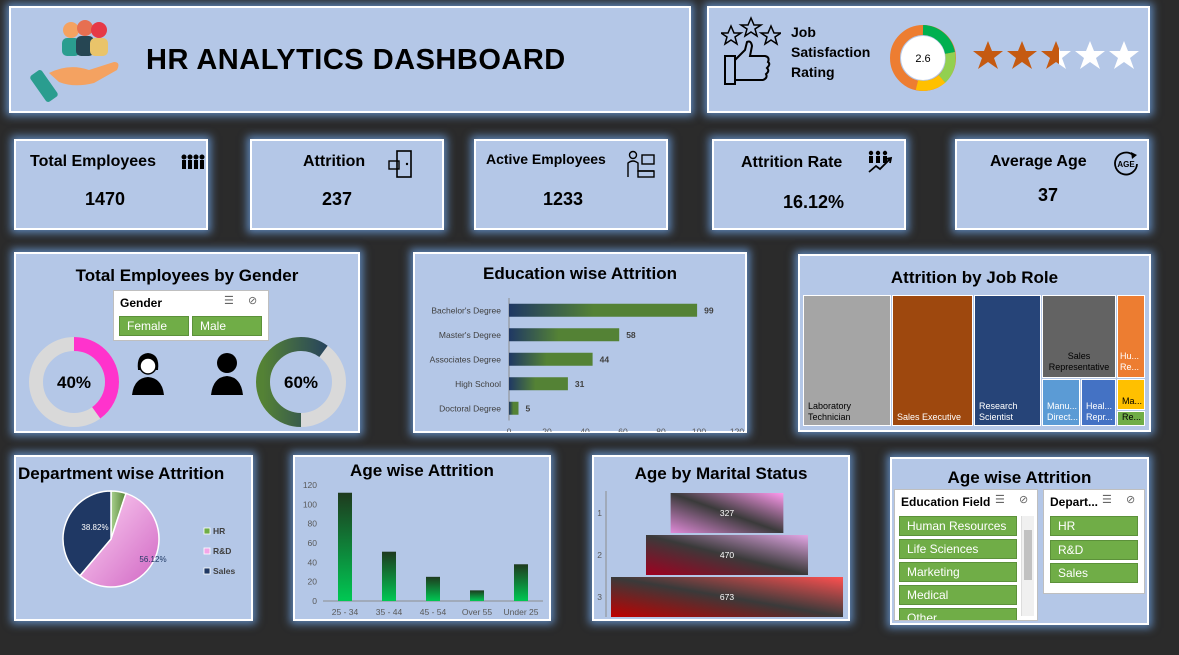  I want to click on header-panel: HR ANALYTICS DASHBOARD, so click(350, 59).